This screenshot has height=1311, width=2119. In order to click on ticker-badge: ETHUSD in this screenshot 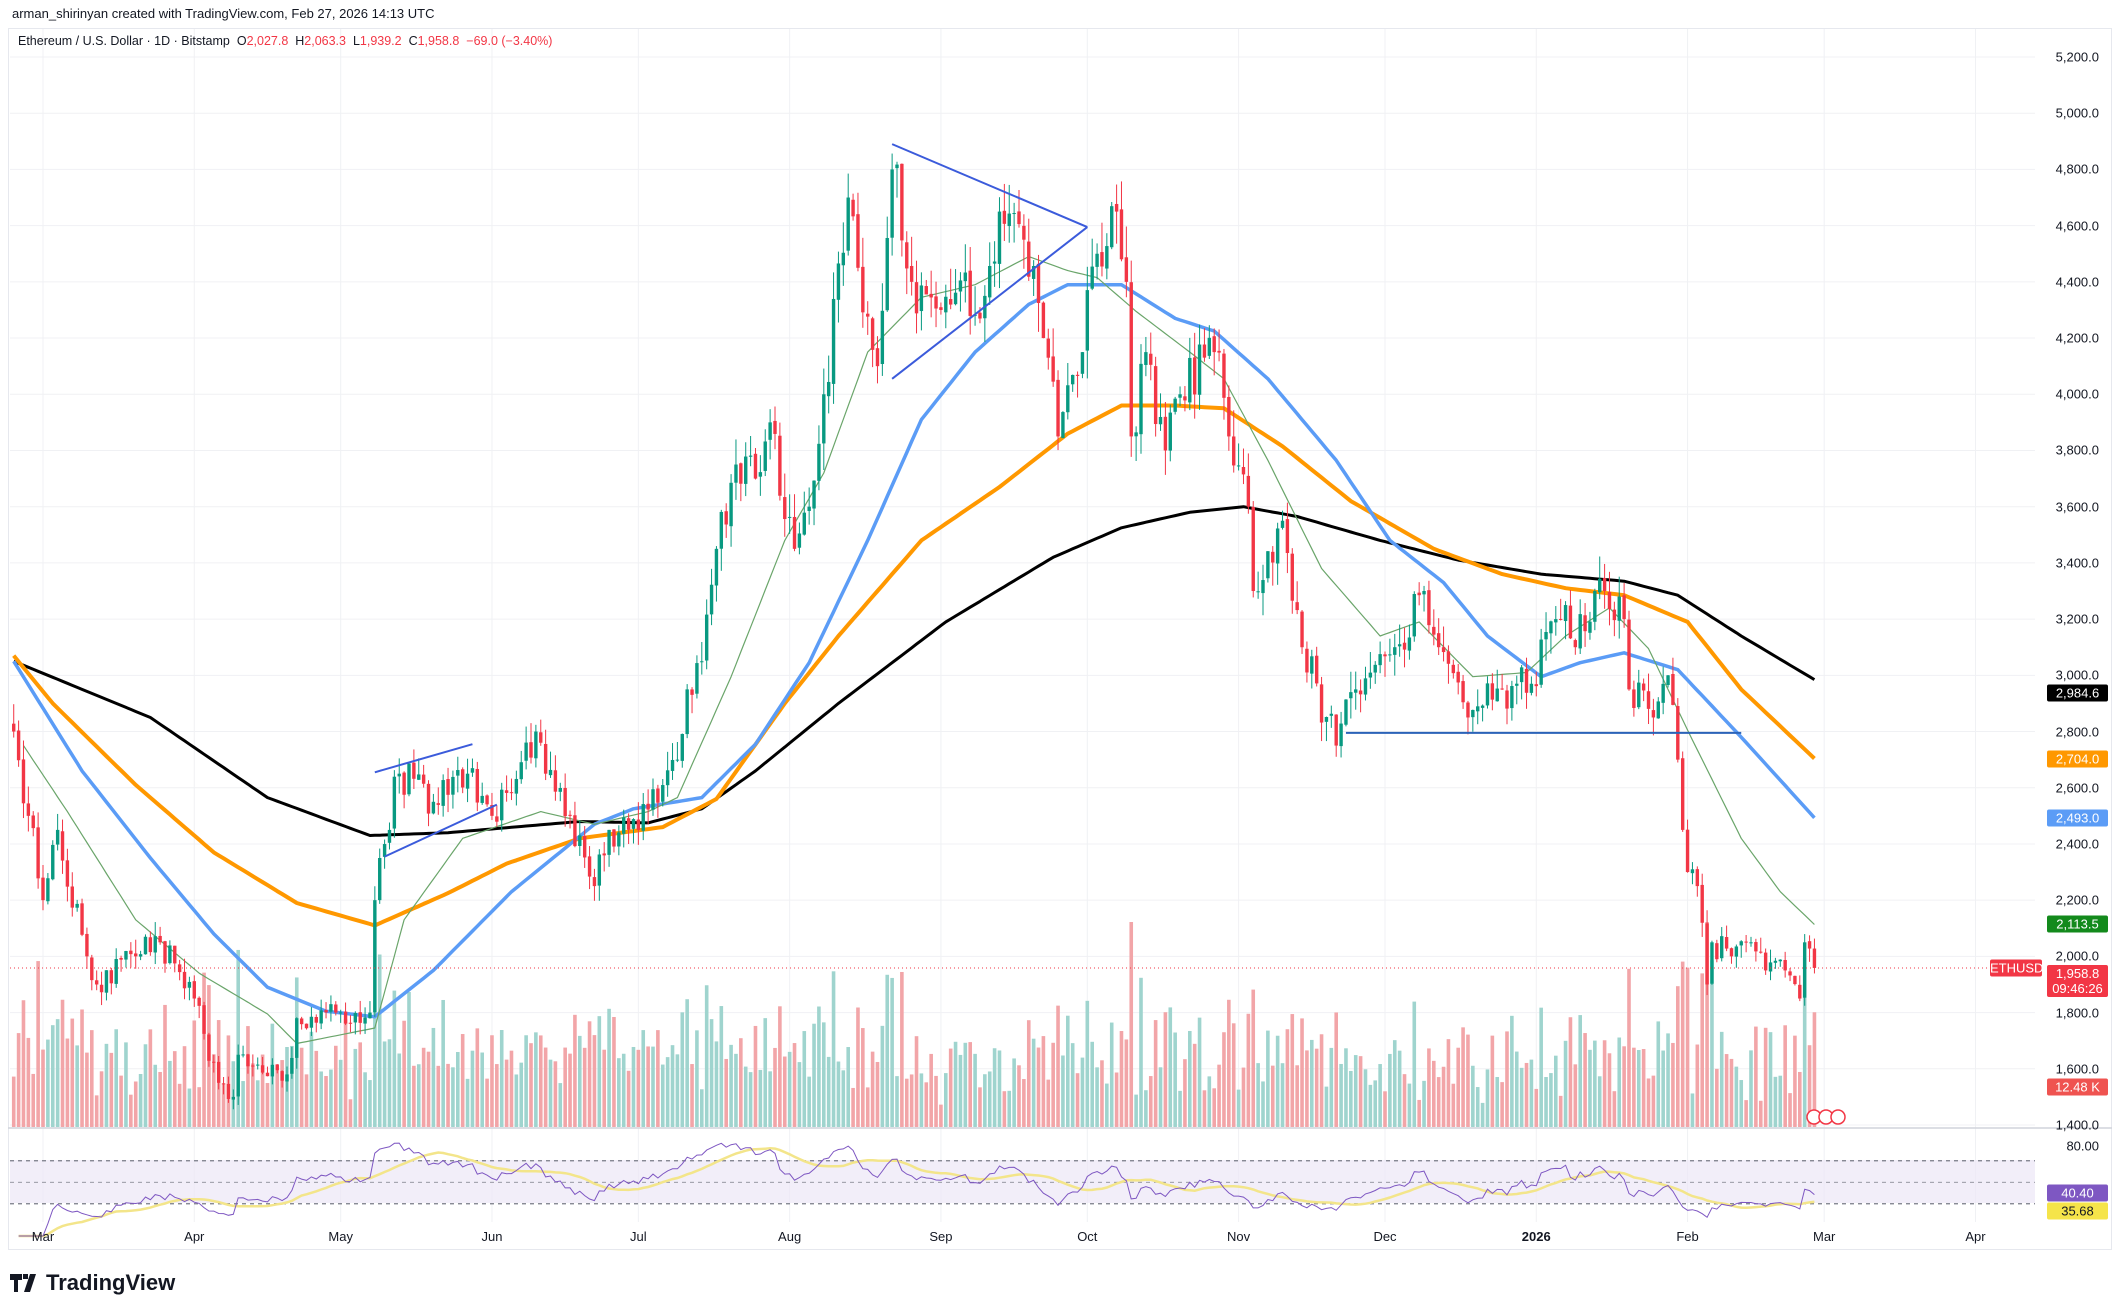, I will do `click(2017, 968)`.